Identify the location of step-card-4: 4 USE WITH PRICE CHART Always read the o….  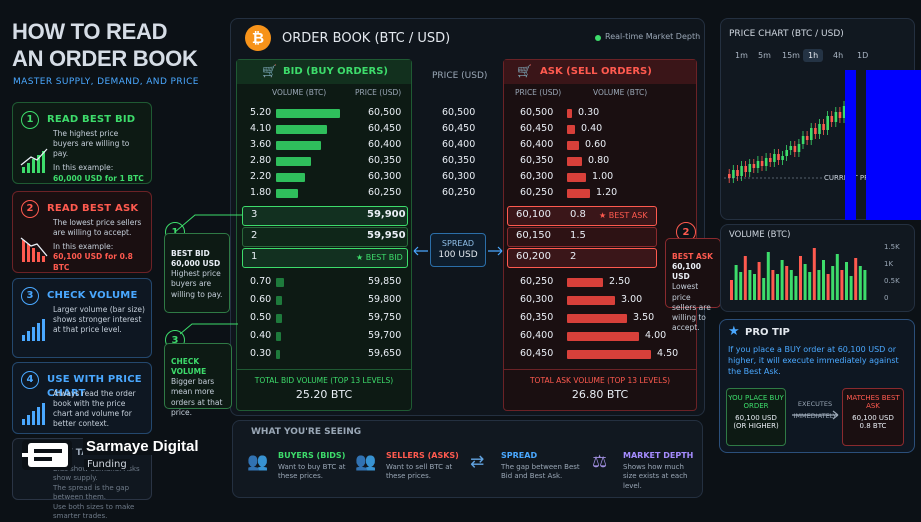
(82, 398).